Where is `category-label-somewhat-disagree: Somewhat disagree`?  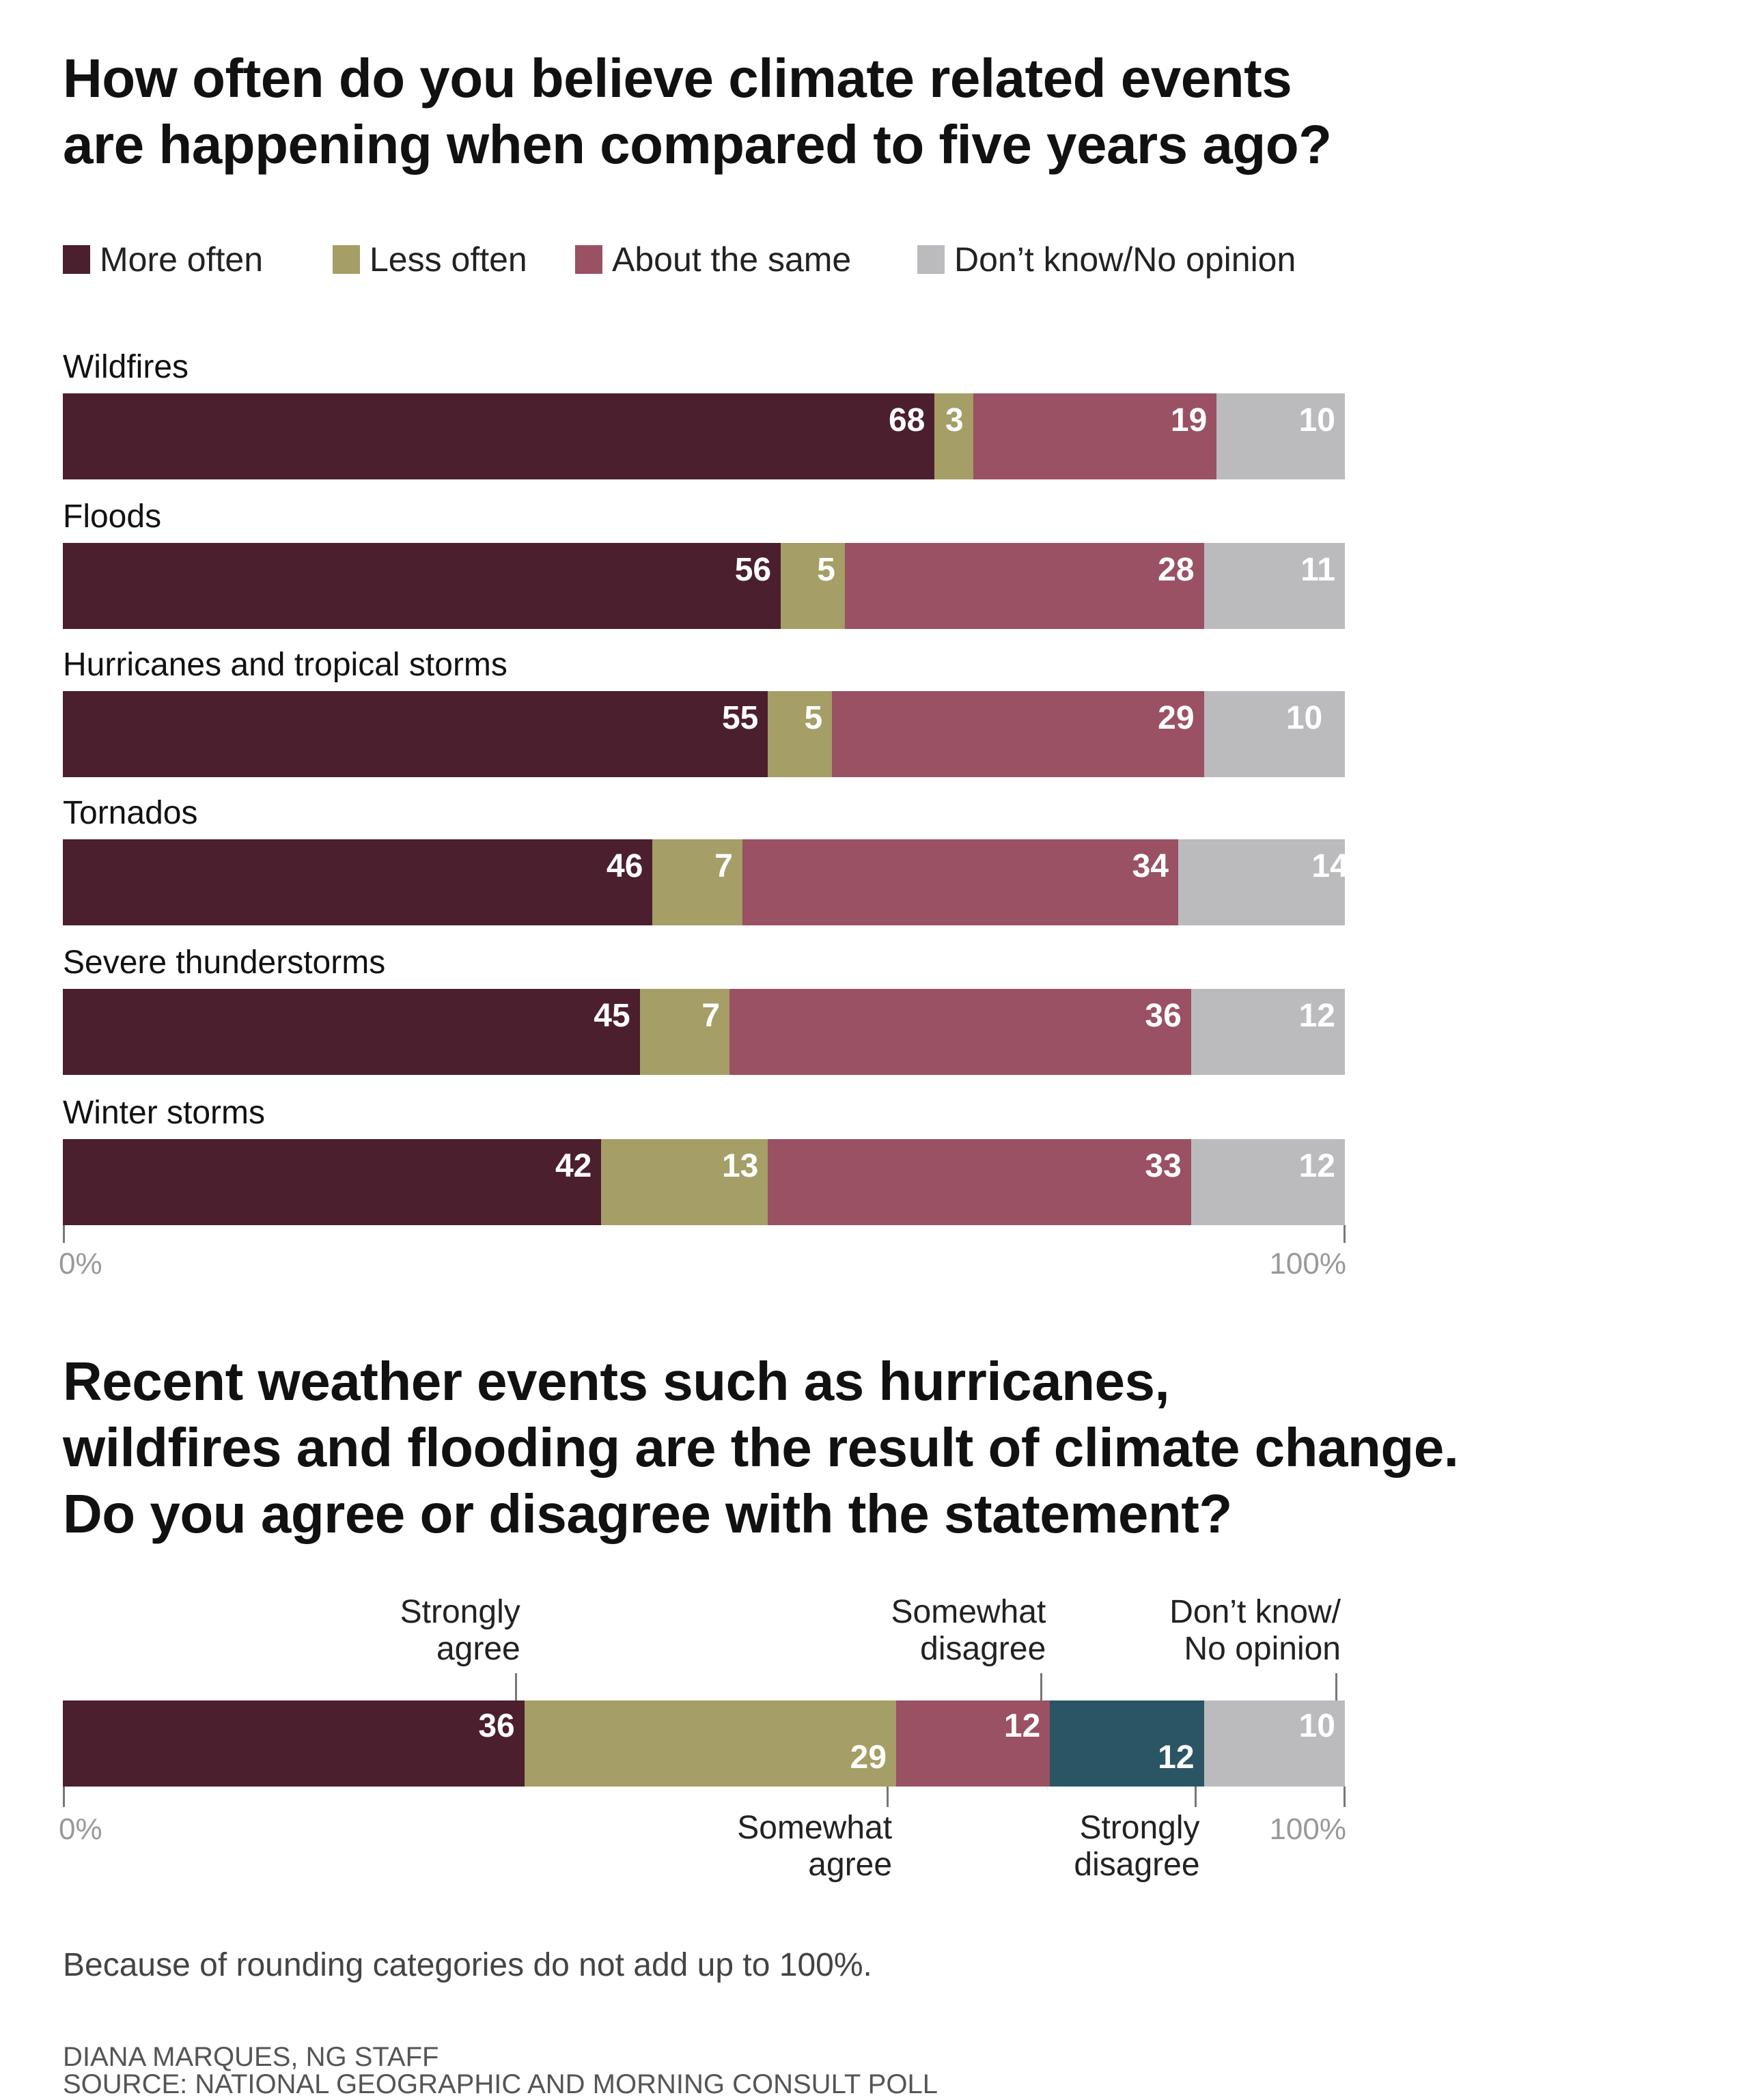 category-label-somewhat-disagree: Somewhat disagree is located at coordinates (969, 1630).